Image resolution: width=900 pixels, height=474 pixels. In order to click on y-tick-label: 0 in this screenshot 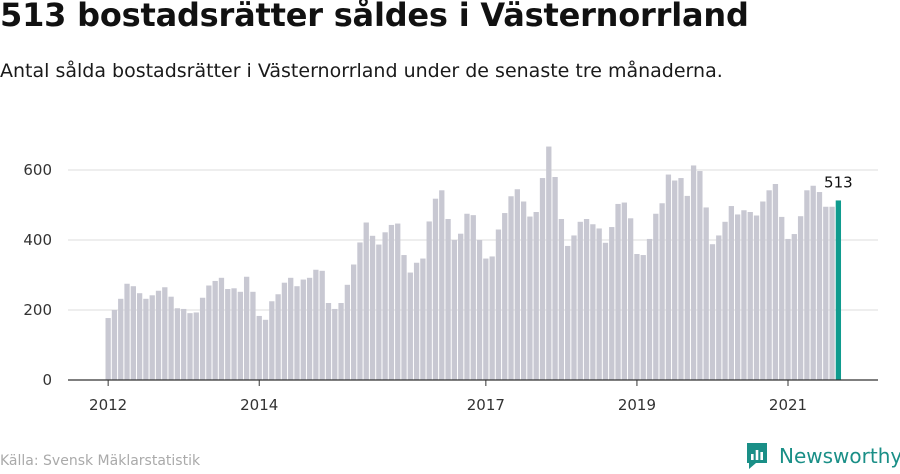, I will do `click(47, 380)`.